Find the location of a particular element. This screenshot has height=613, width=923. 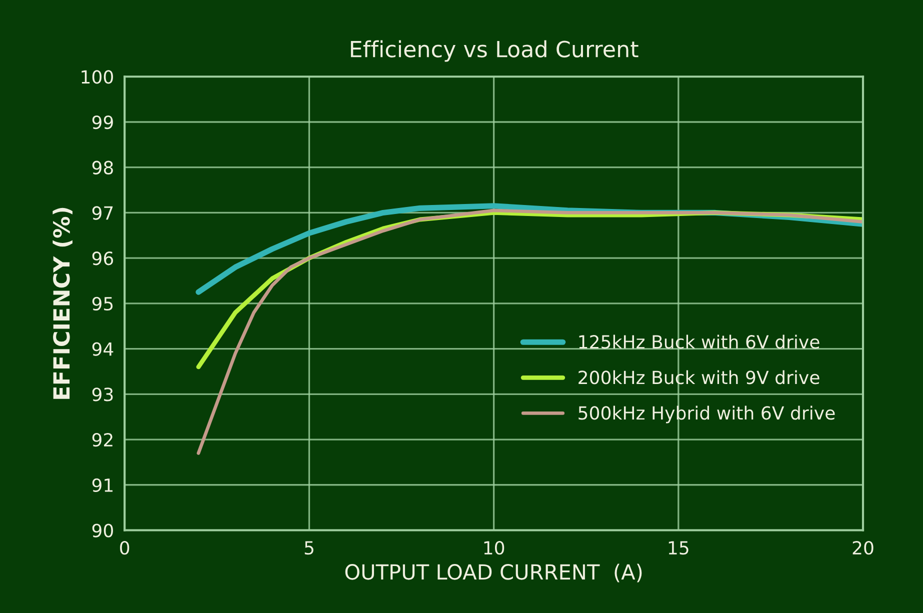

legend-label: 500kHz Hybrid with 6V drive is located at coordinates (706, 415).